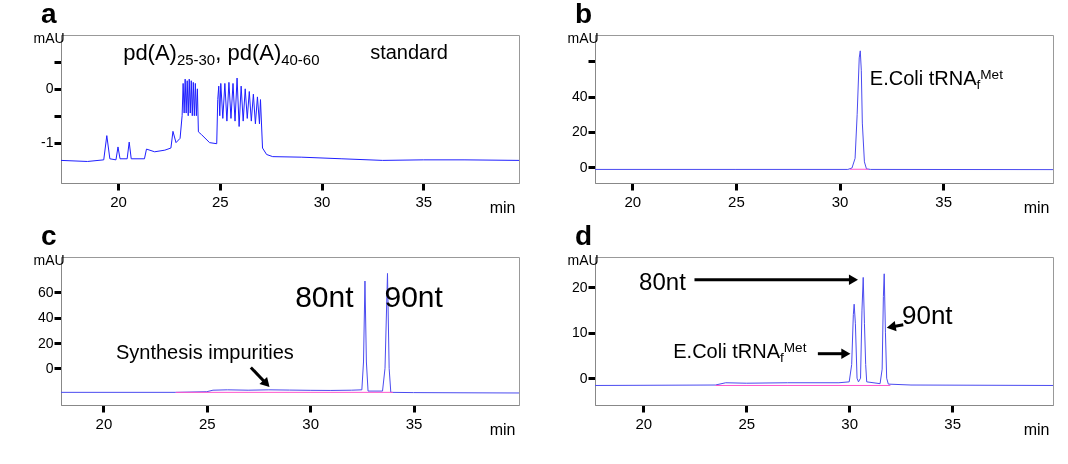 This screenshot has height=464, width=1068. What do you see at coordinates (49, 235) in the screenshot?
I see `chart-title: c` at bounding box center [49, 235].